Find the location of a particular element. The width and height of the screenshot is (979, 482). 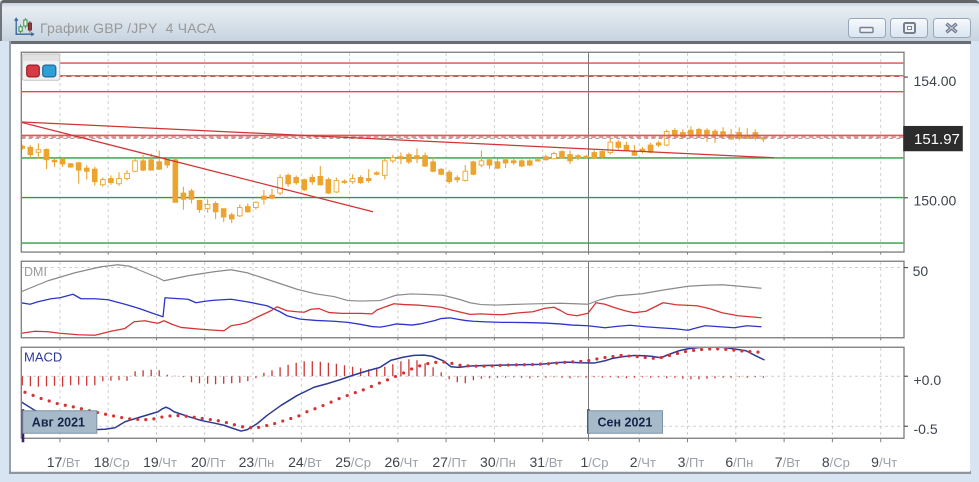

svg-text: 31/Вт is located at coordinates (546, 461).